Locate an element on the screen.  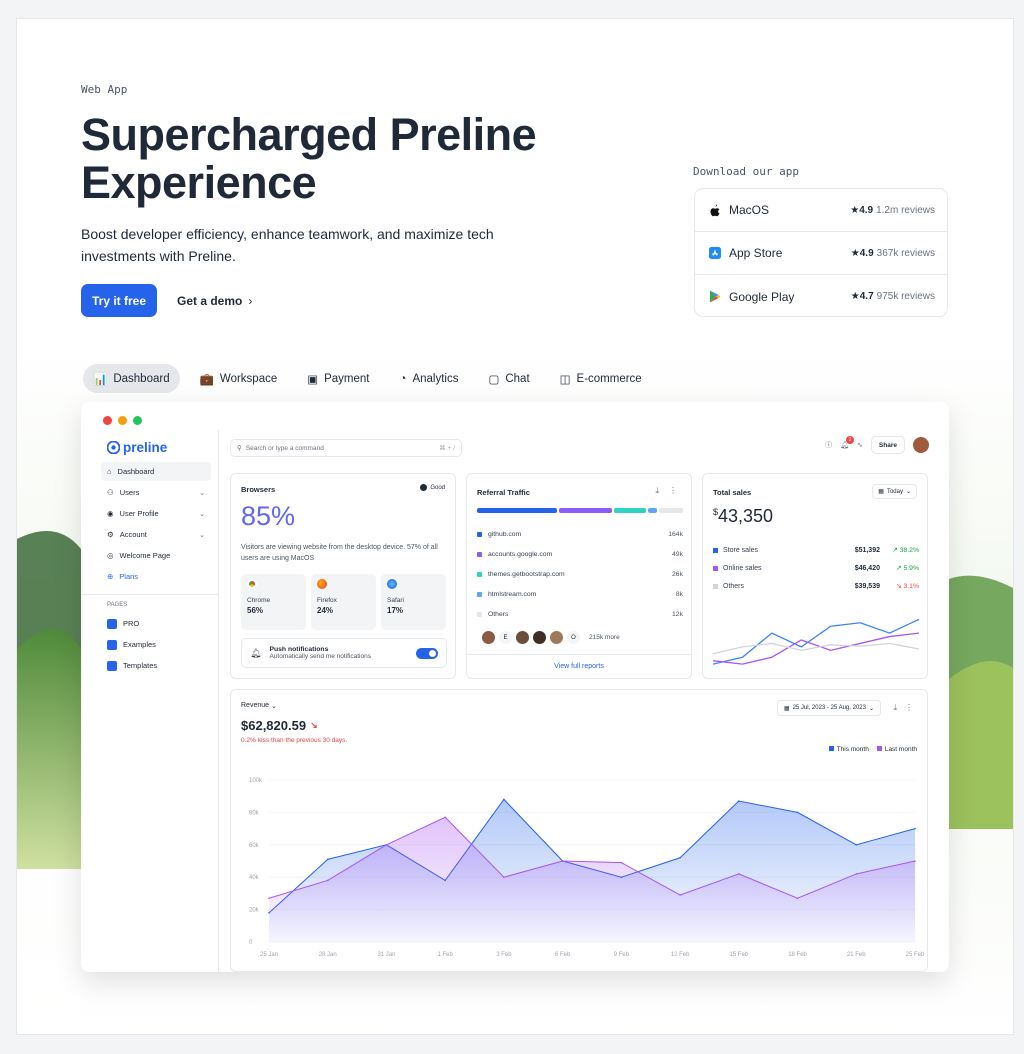
sidebar-item-users: ⚇ Users ⌄ is located at coordinates (156, 492).